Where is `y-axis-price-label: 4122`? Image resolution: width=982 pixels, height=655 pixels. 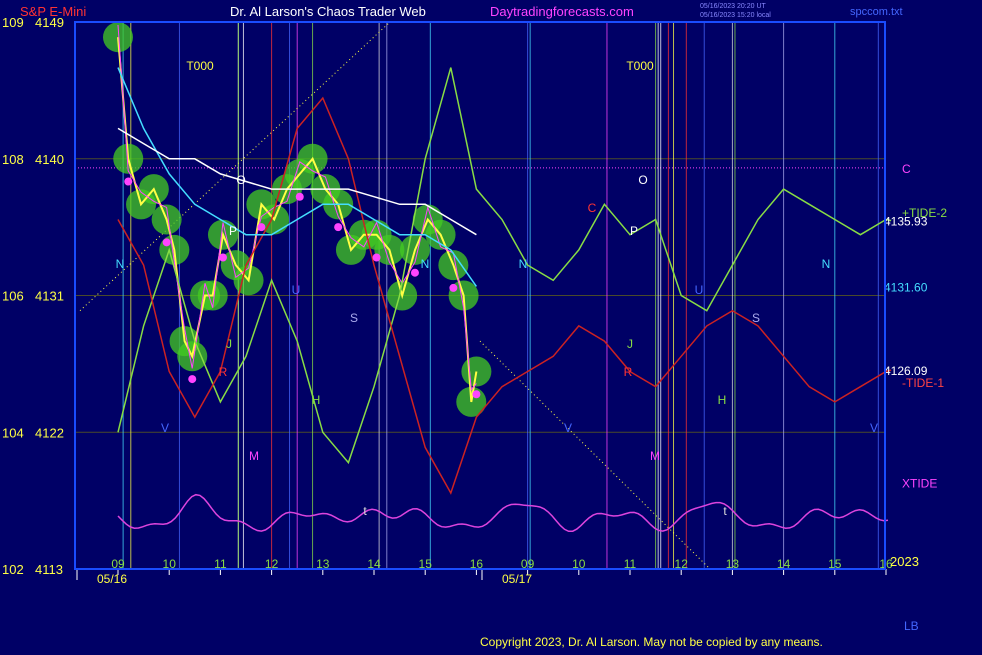
y-axis-price-label: 4122 is located at coordinates (49, 432).